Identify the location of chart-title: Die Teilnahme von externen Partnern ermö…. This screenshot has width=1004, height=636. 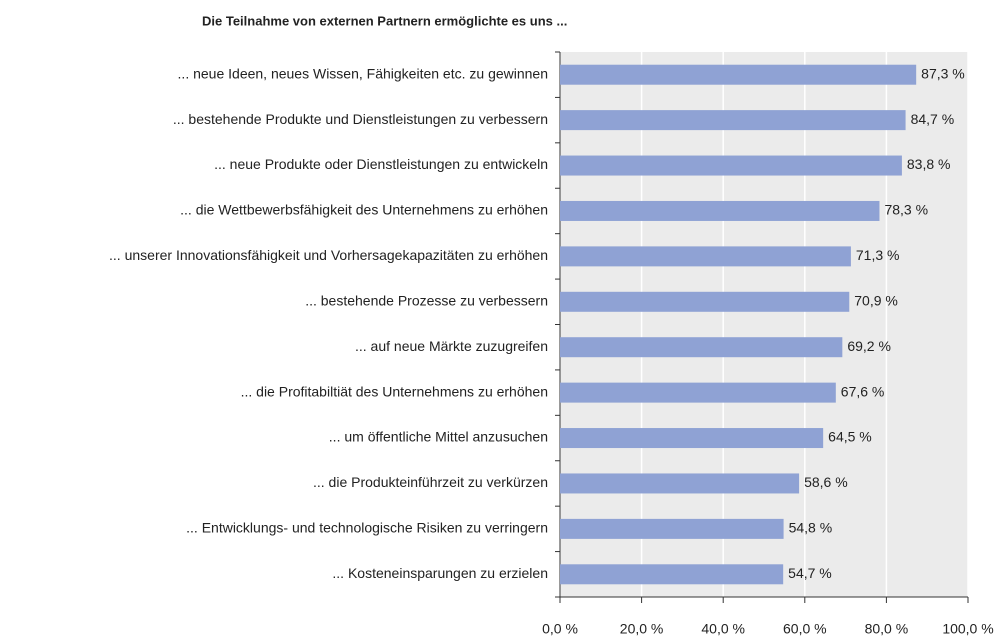
(384, 20).